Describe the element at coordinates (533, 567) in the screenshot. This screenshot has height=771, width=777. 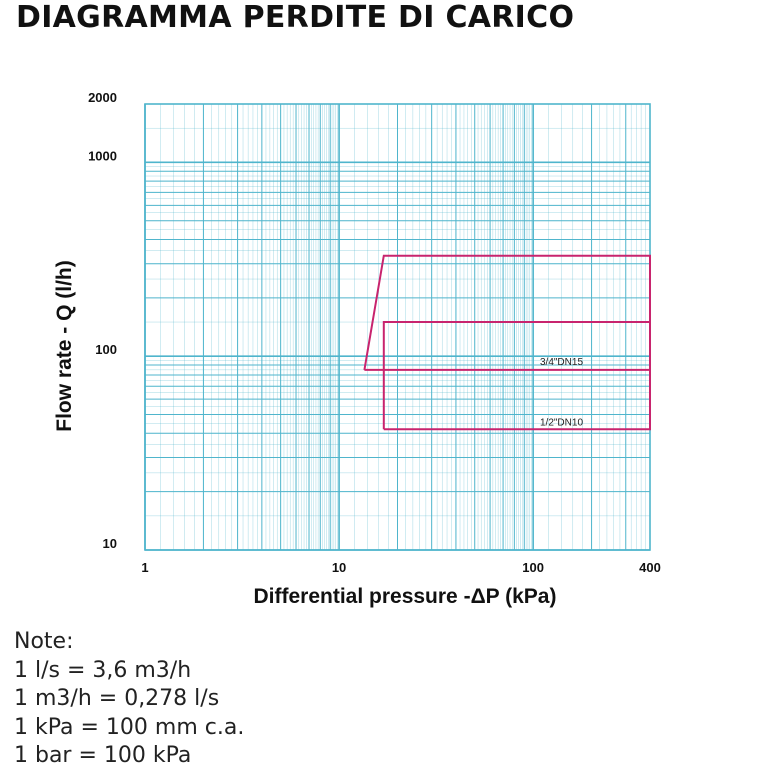
I see `x-tick-label: 100` at that location.